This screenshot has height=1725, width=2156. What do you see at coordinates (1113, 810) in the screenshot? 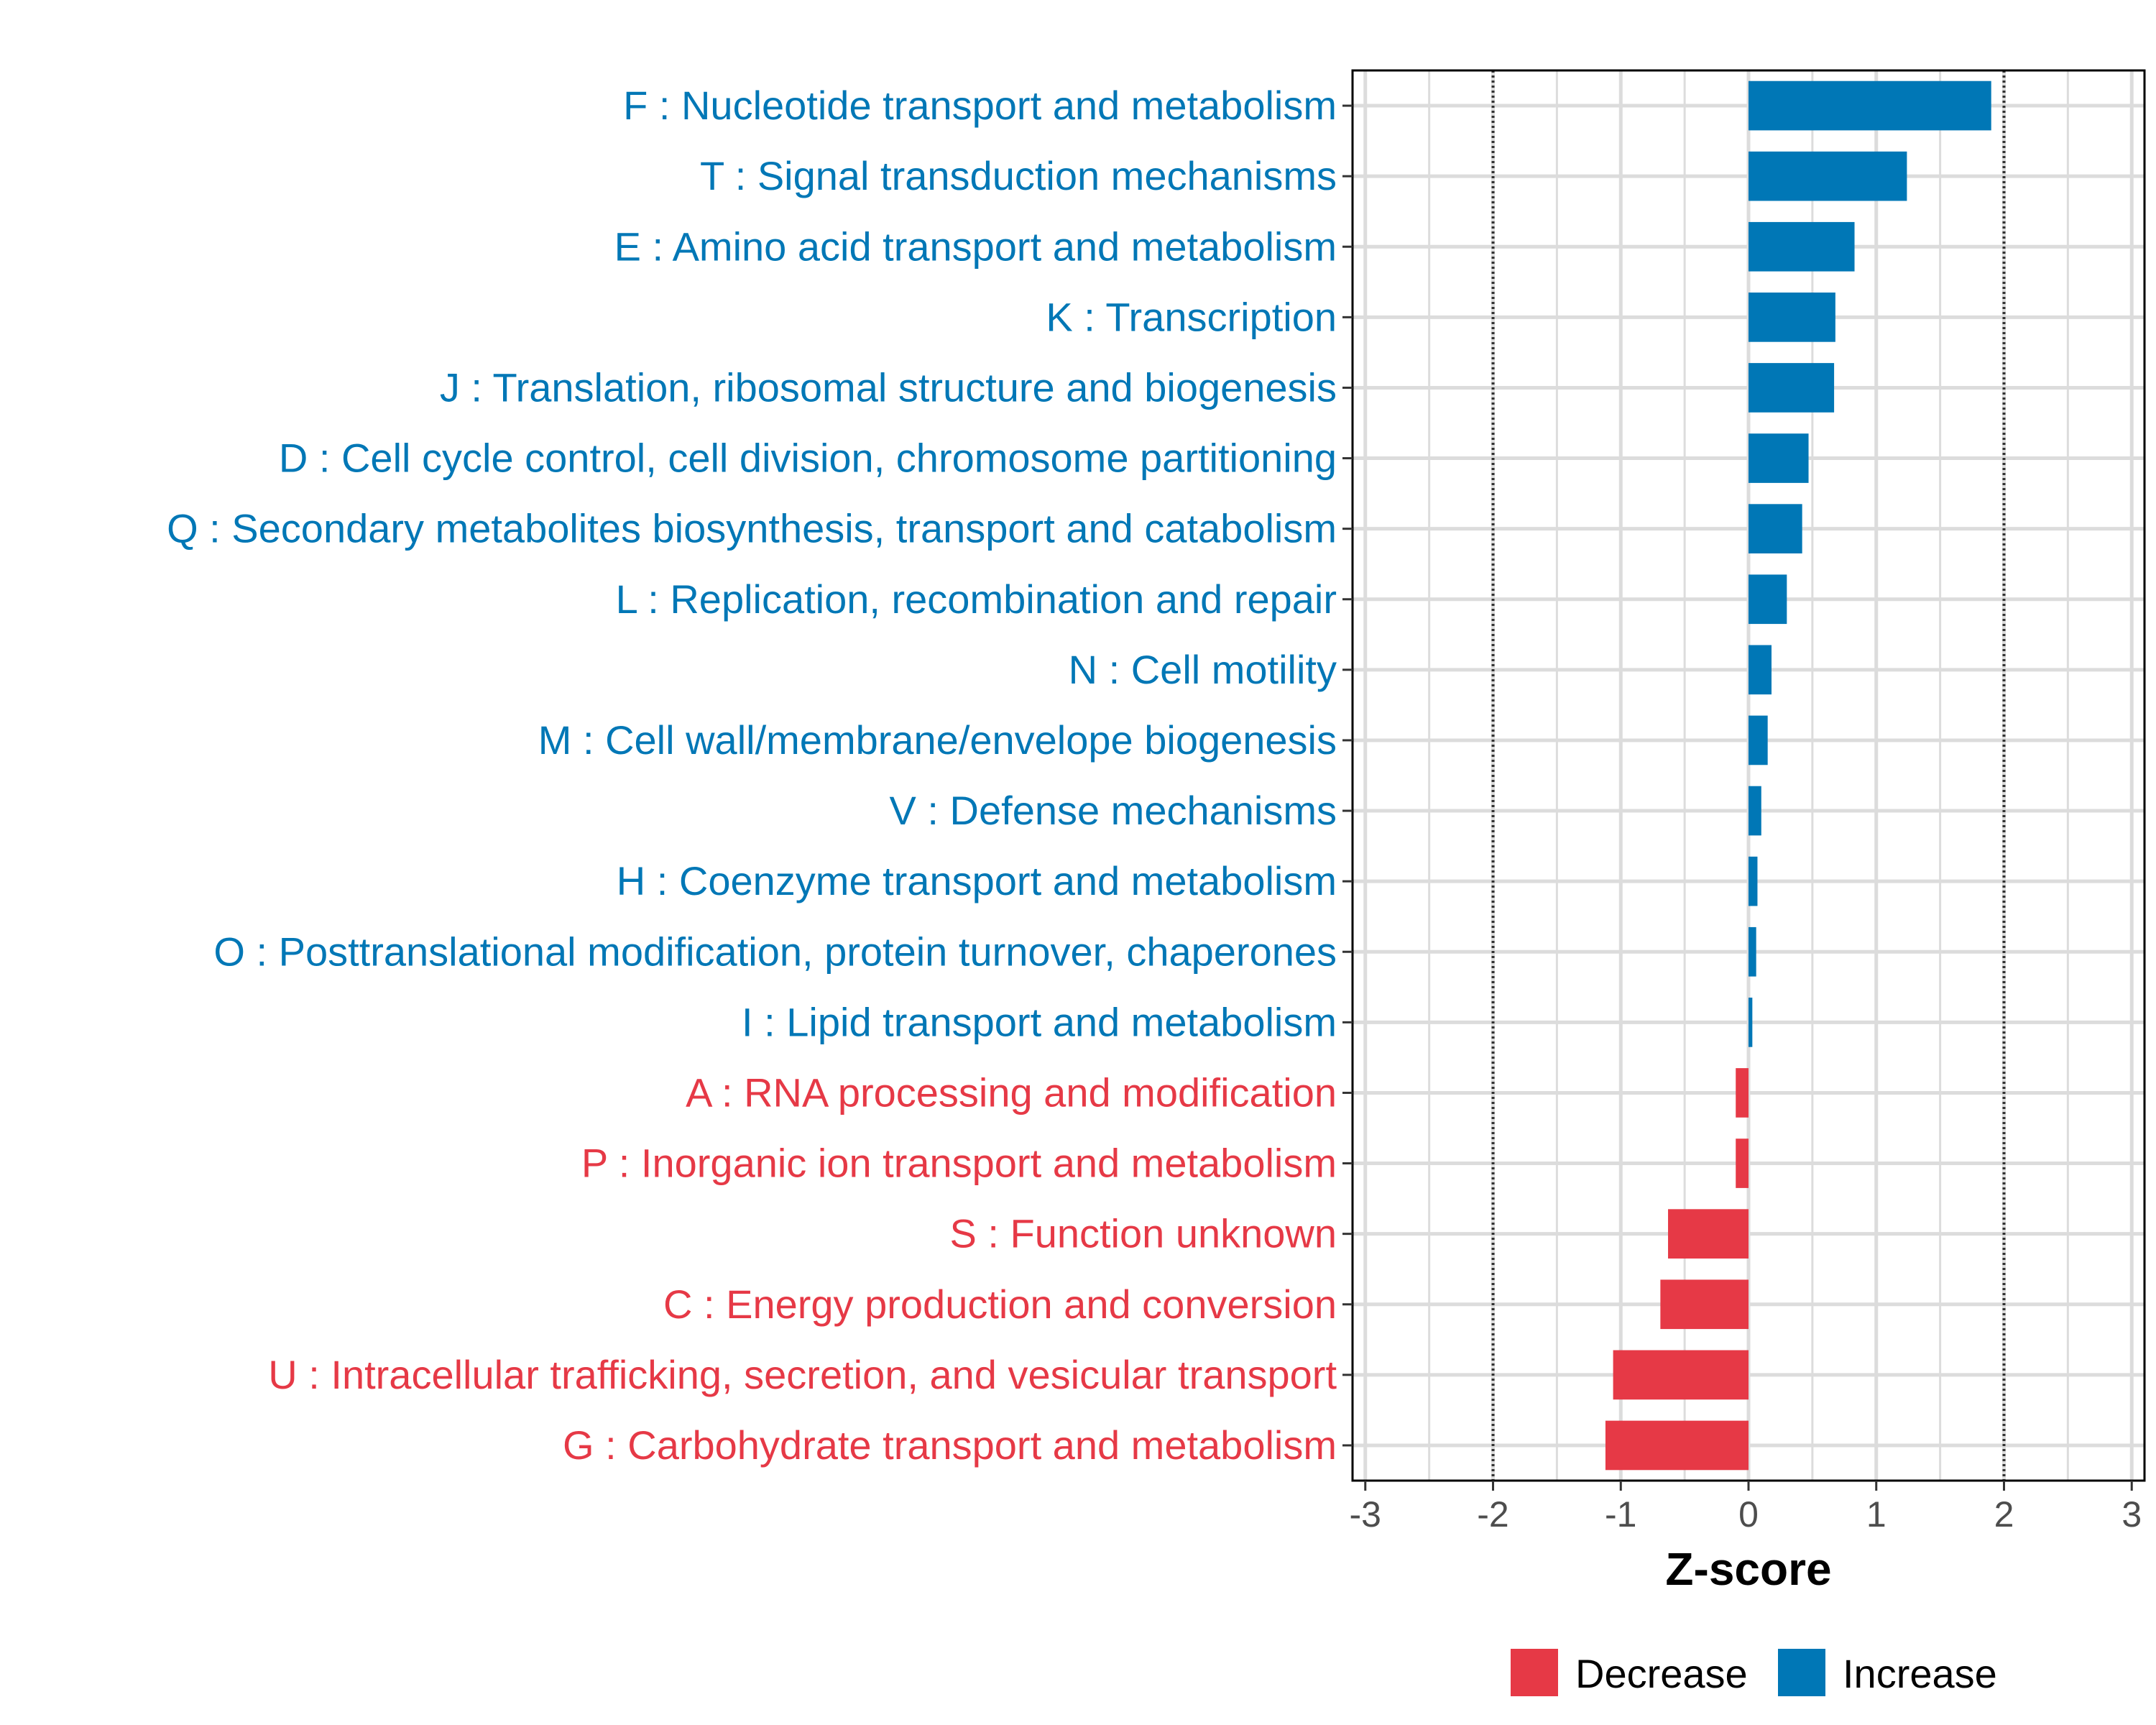
I see `category-label: V : Defense mechanisms` at bounding box center [1113, 810].